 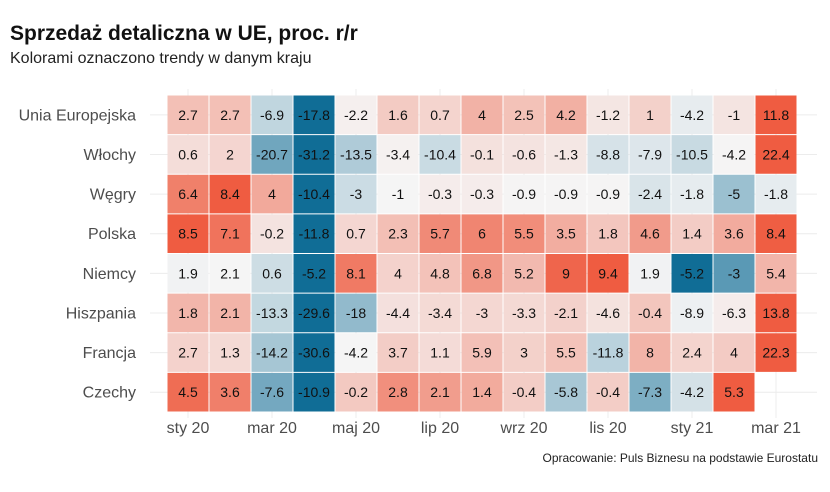 What do you see at coordinates (314, 273) in the screenshot?
I see `cell-value-label: -5.2` at bounding box center [314, 273].